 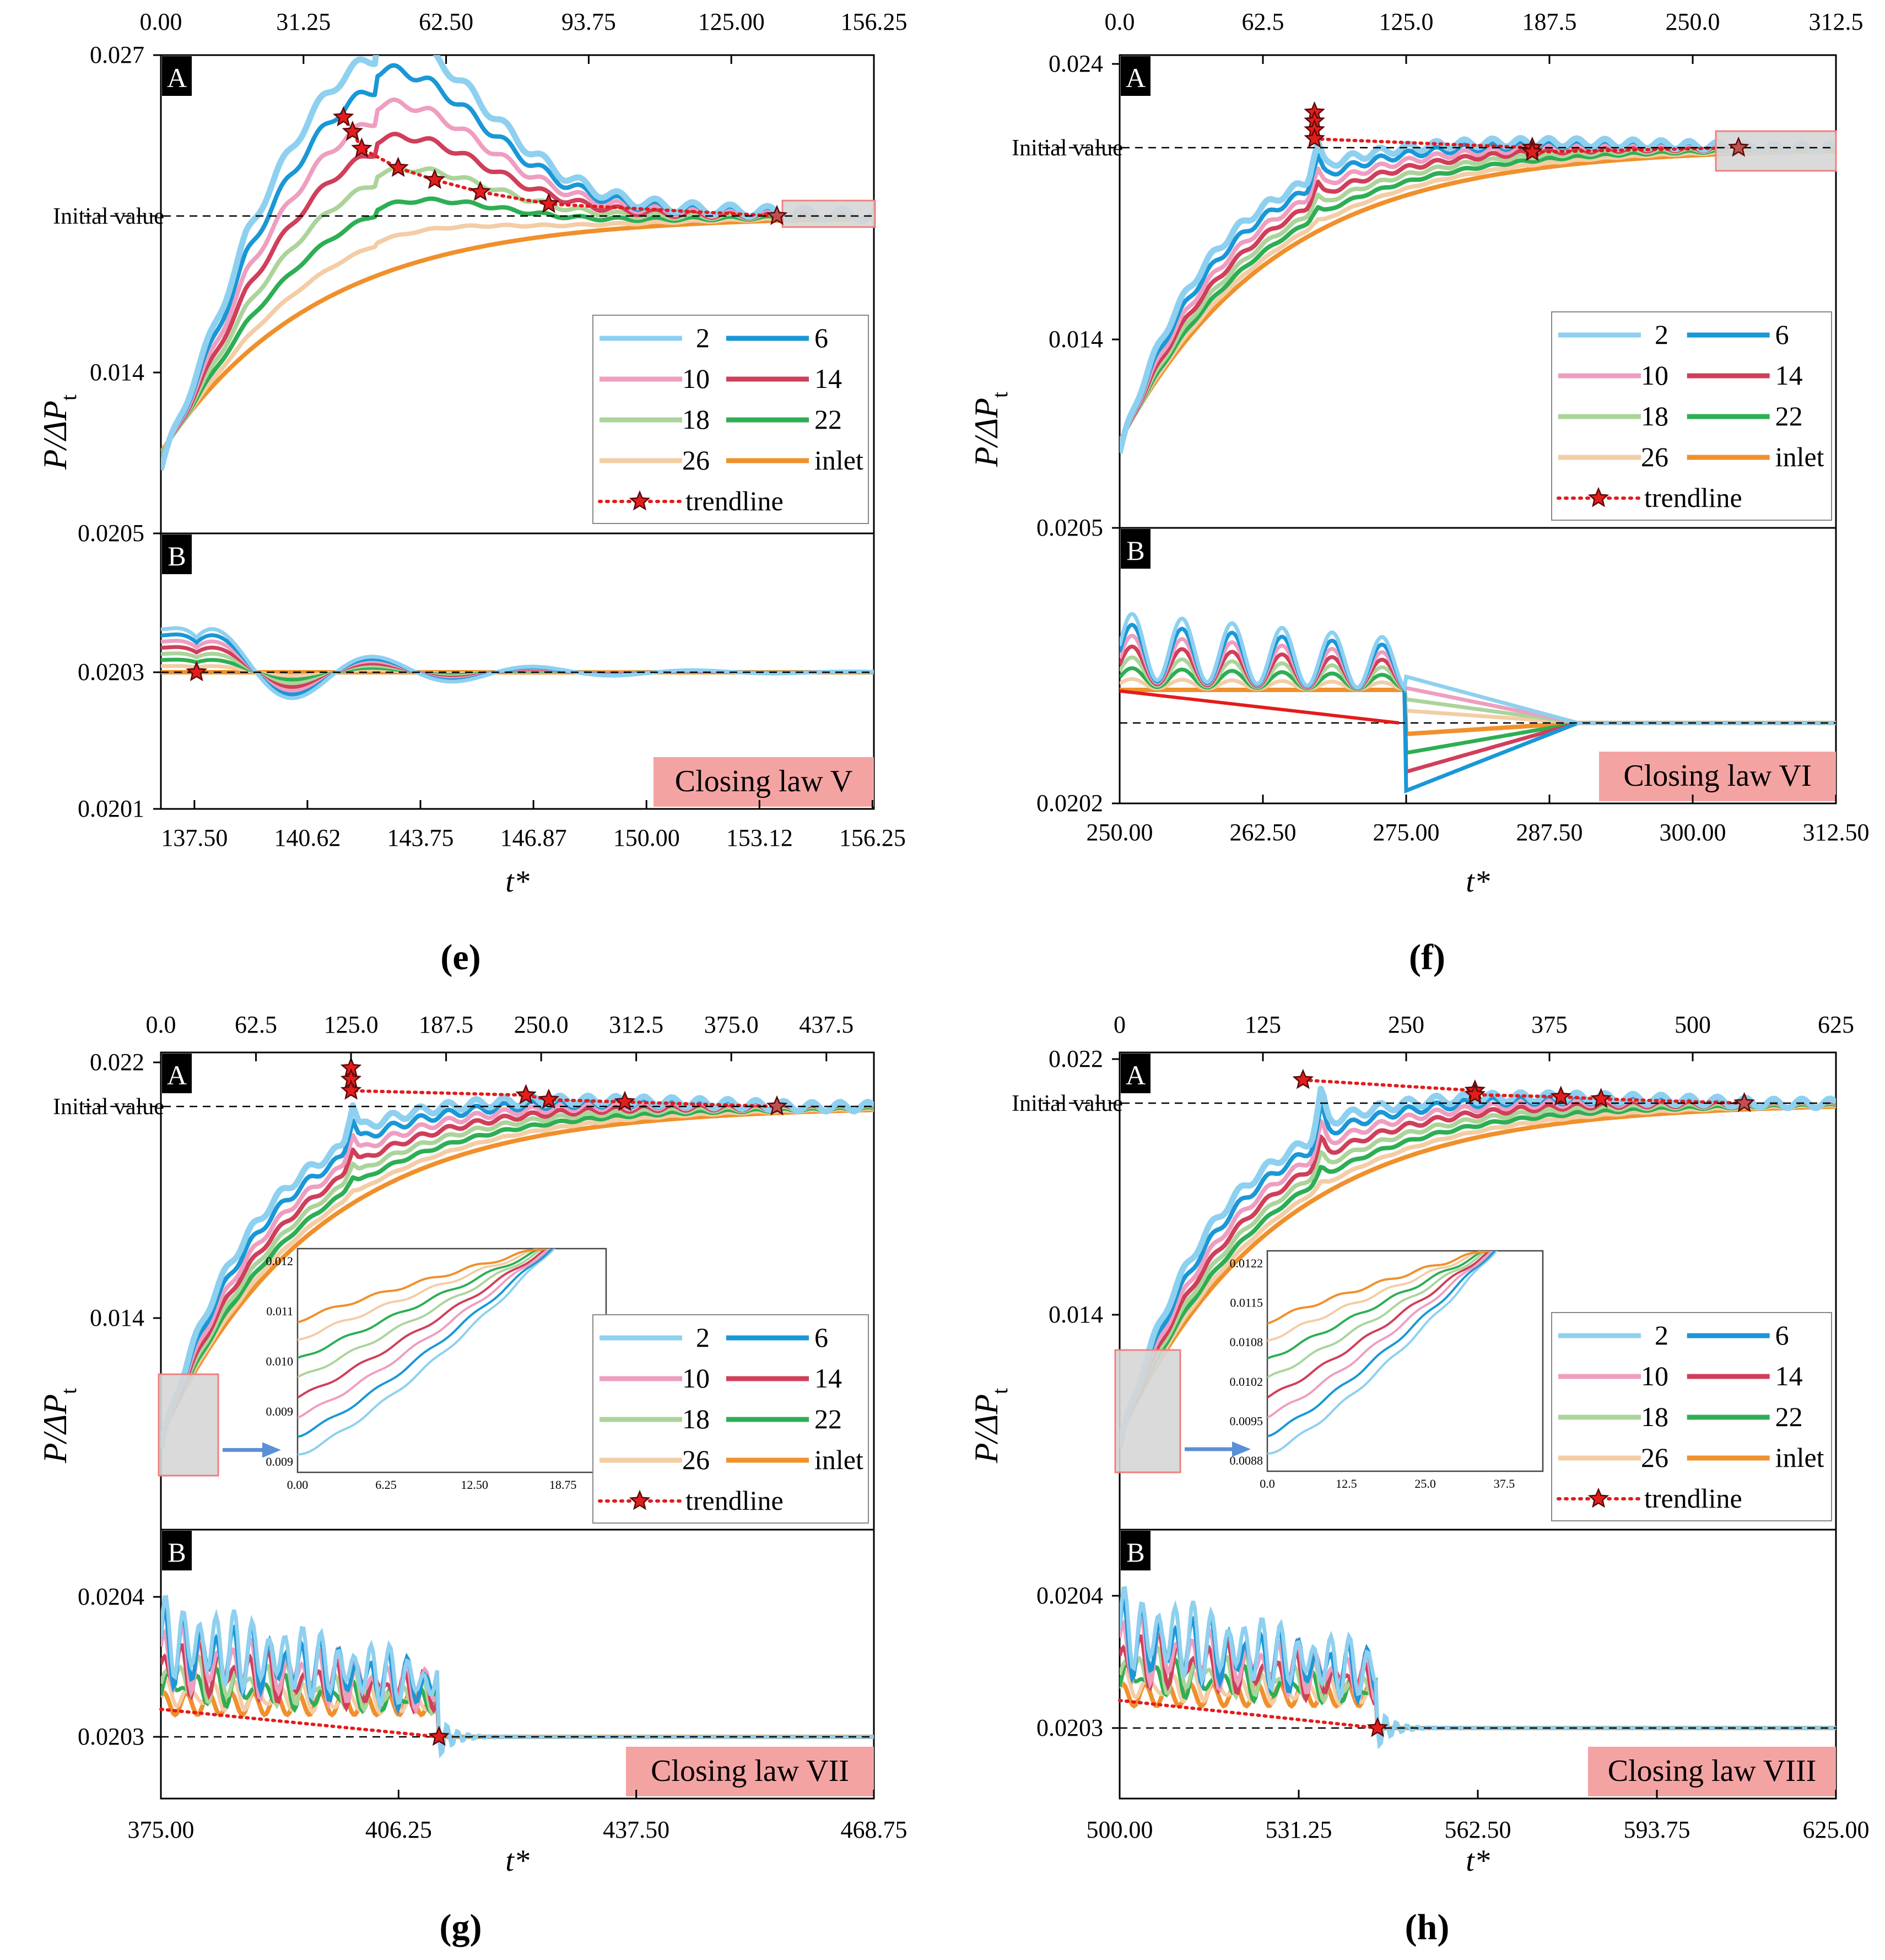 What do you see at coordinates (1246, 1421) in the screenshot?
I see `inset-y-tick-label: 0.0095` at bounding box center [1246, 1421].